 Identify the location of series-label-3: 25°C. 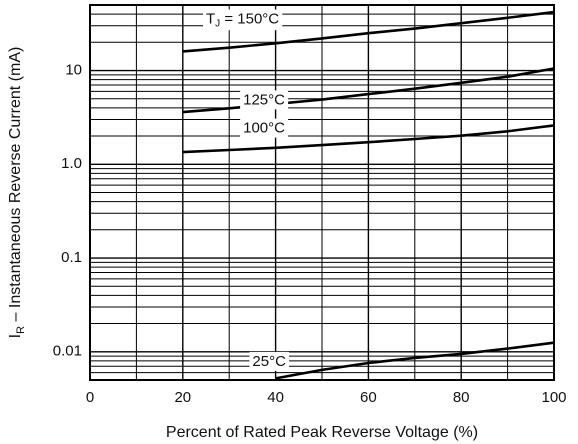
(269, 361).